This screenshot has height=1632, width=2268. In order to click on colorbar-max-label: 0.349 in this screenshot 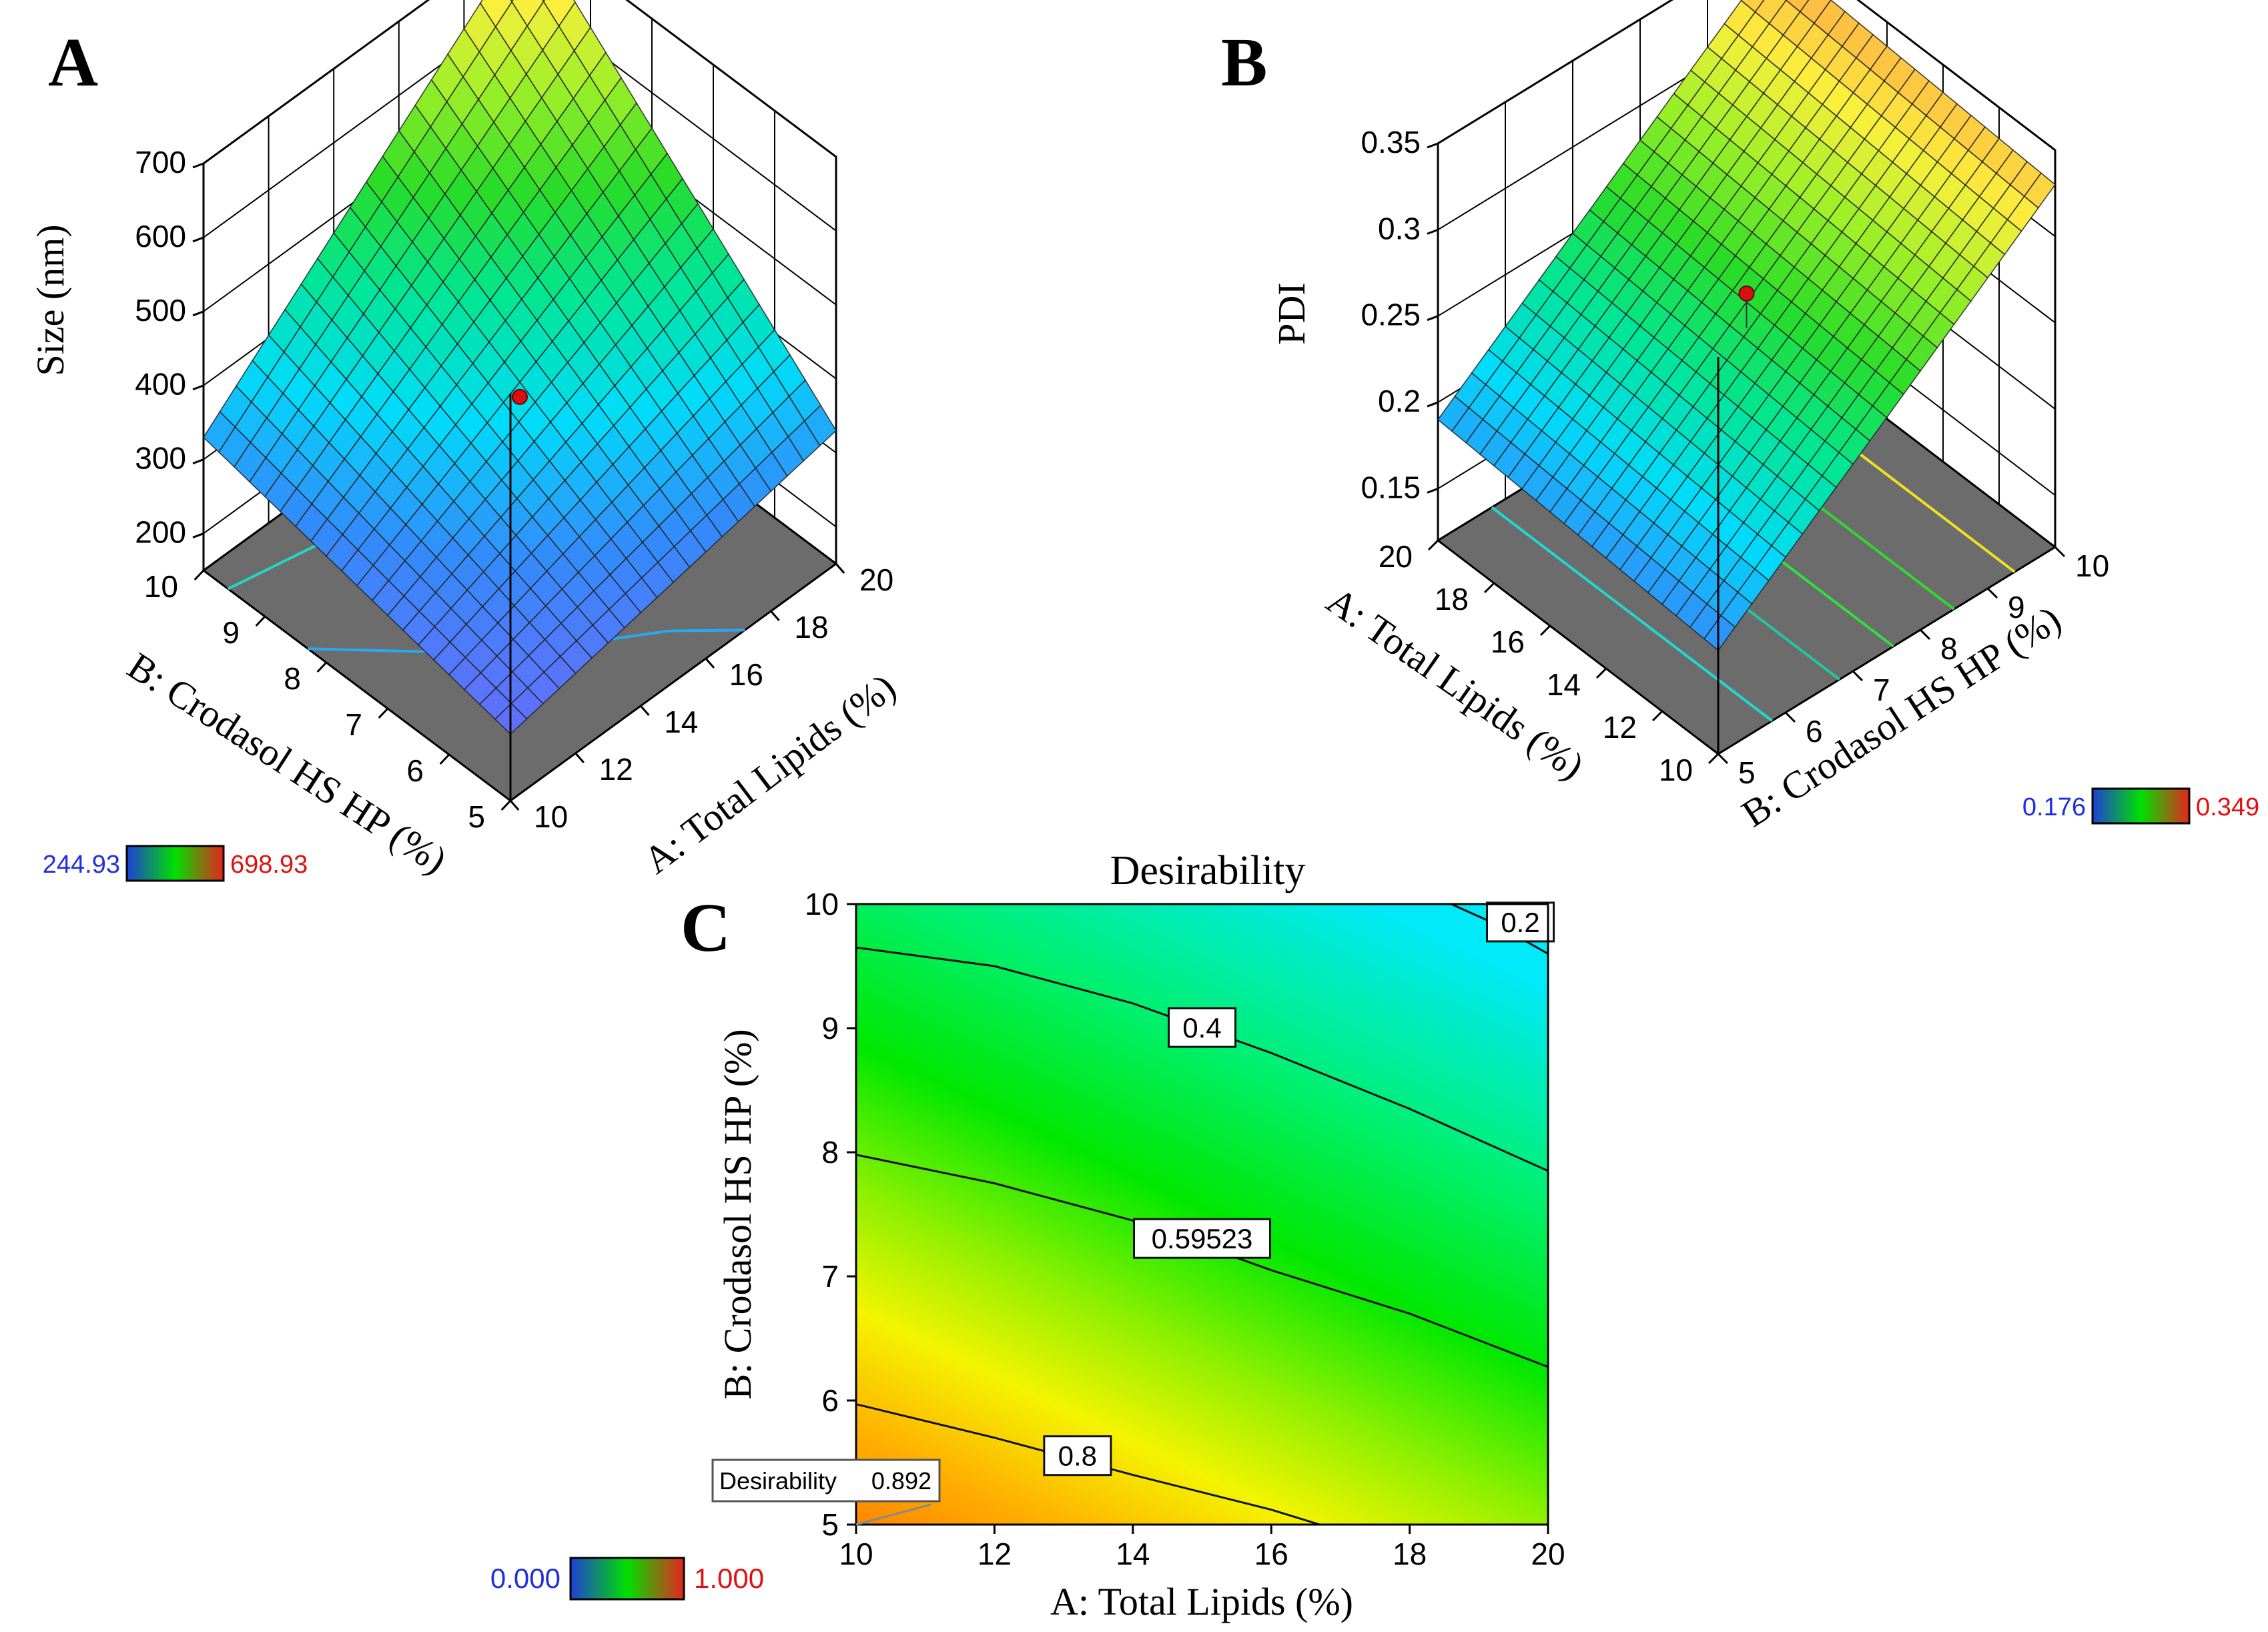, I will do `click(2227, 807)`.